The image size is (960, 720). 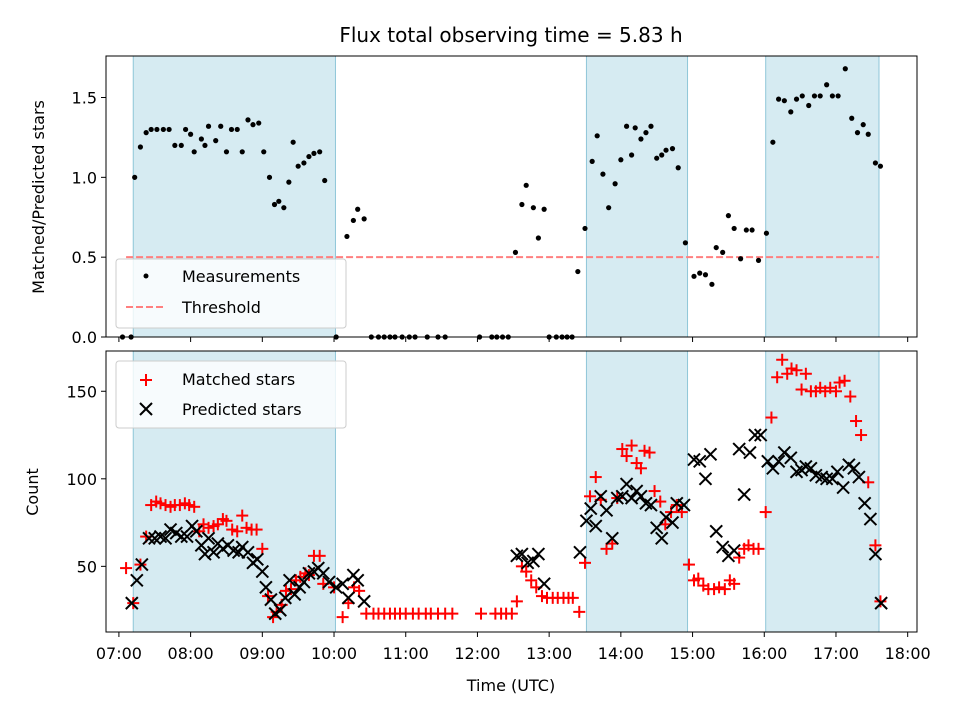 What do you see at coordinates (87, 566) in the screenshot?
I see `bottom-y-tick-label-0: 50` at bounding box center [87, 566].